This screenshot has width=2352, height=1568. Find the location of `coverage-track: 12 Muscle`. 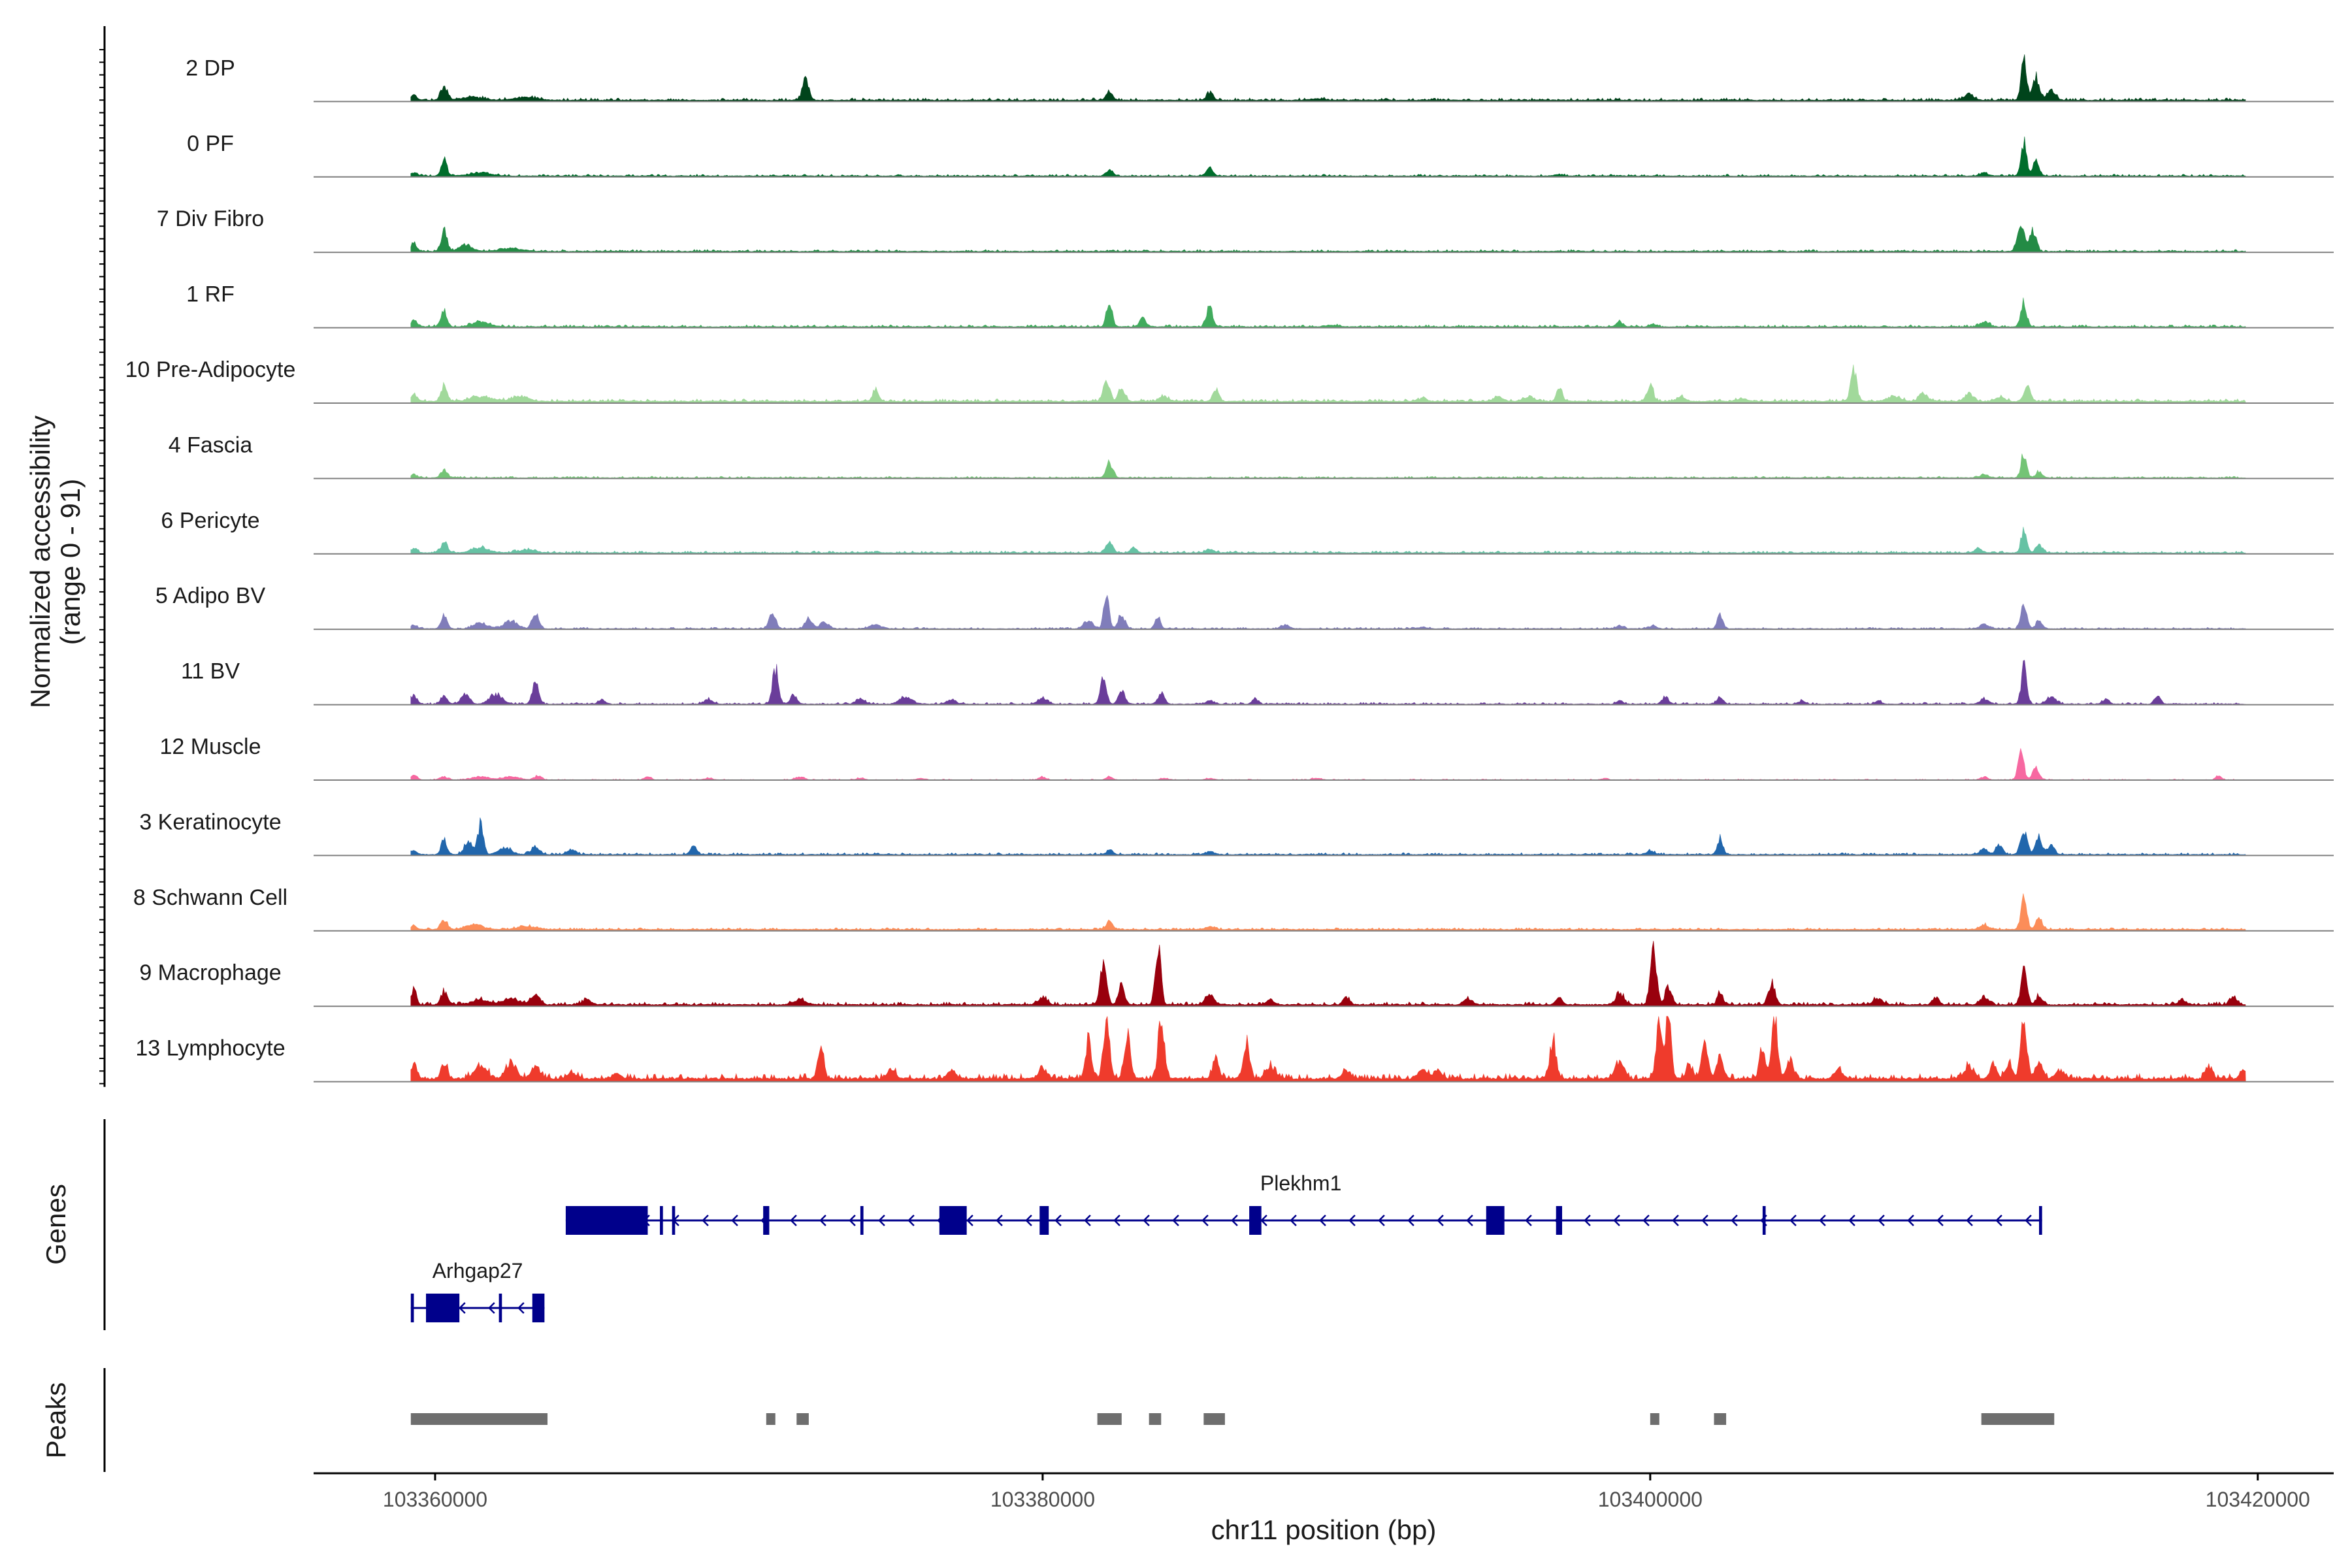

coverage-track: 12 Muscle is located at coordinates (1247, 757).